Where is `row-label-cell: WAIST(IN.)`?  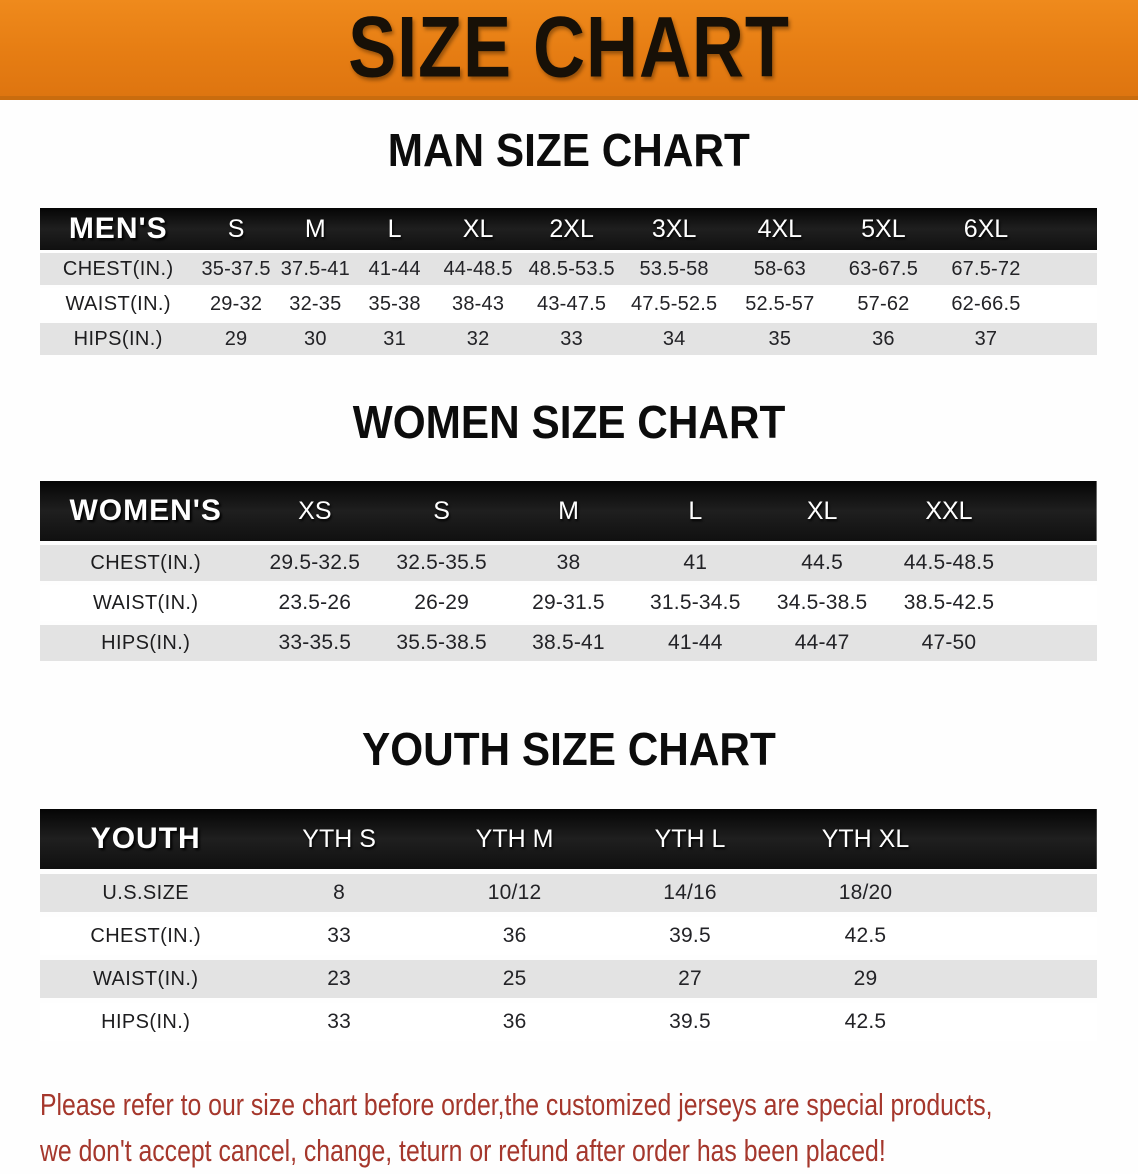 row-label-cell: WAIST(IN.) is located at coordinates (118, 303).